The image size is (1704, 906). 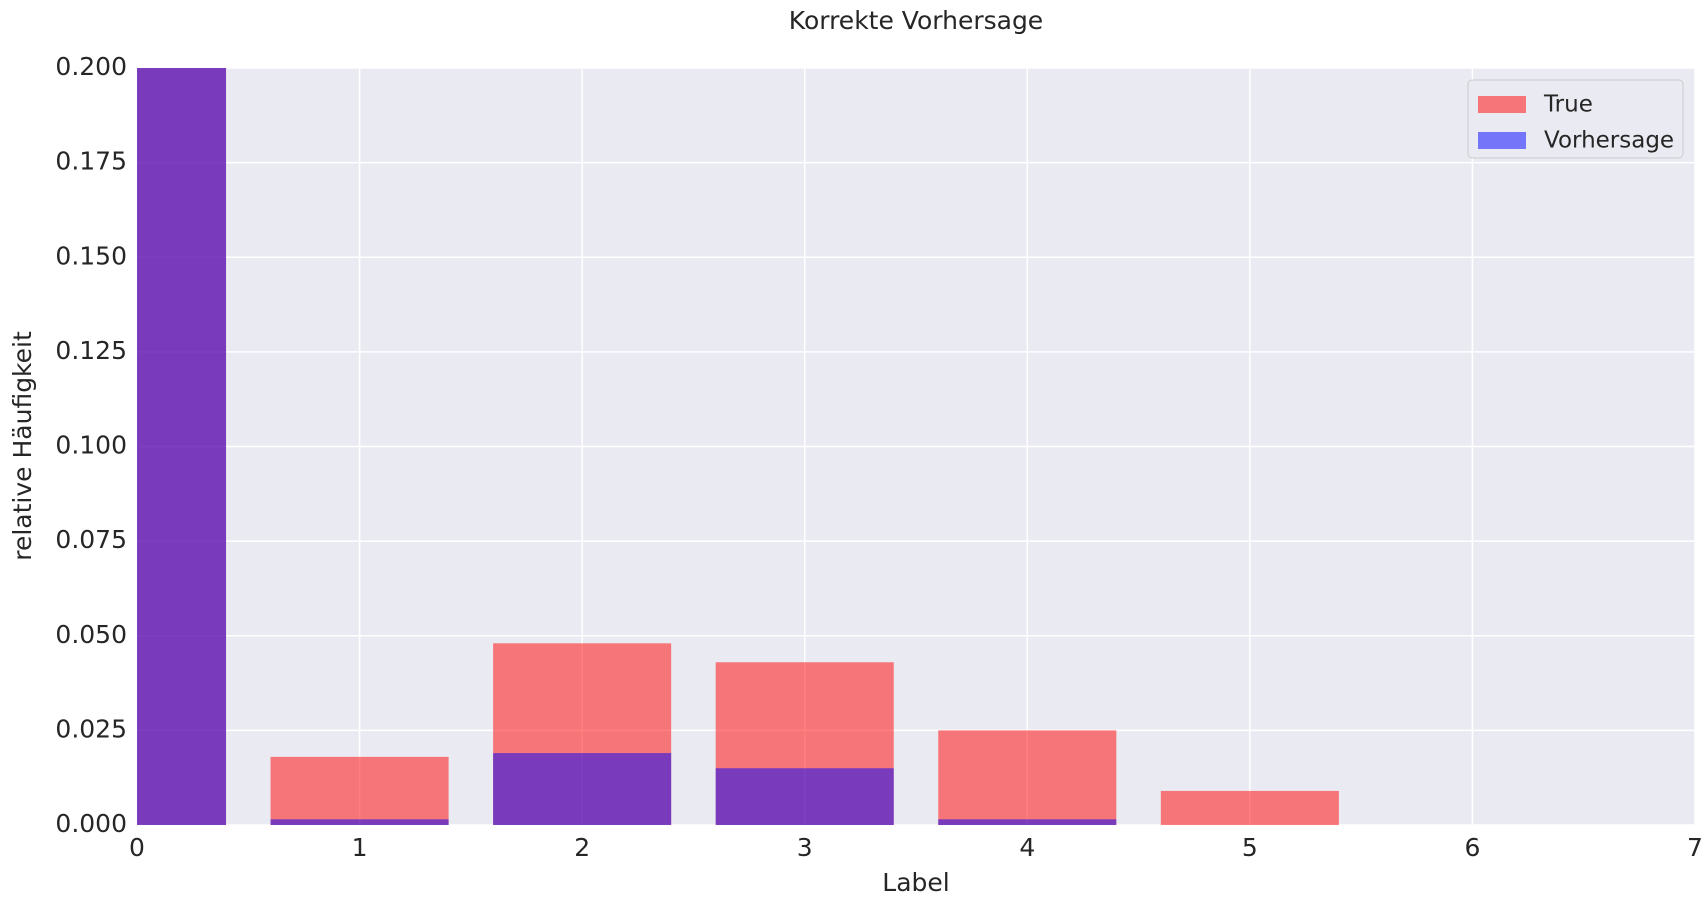 What do you see at coordinates (1027, 847) in the screenshot?
I see `x-tick-label: 4` at bounding box center [1027, 847].